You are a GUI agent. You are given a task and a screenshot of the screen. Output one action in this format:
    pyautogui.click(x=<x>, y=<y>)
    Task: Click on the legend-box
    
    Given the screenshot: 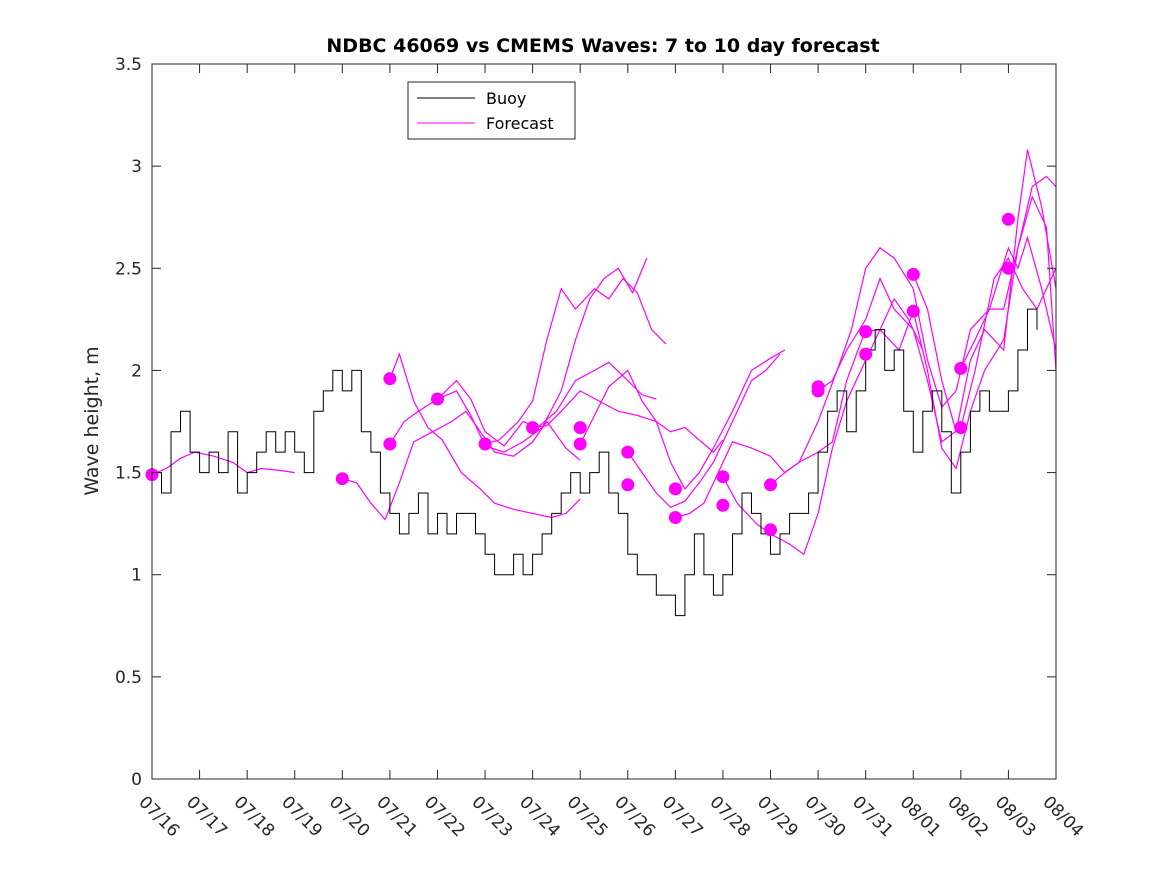 What is the action you would take?
    pyautogui.click(x=491, y=110)
    